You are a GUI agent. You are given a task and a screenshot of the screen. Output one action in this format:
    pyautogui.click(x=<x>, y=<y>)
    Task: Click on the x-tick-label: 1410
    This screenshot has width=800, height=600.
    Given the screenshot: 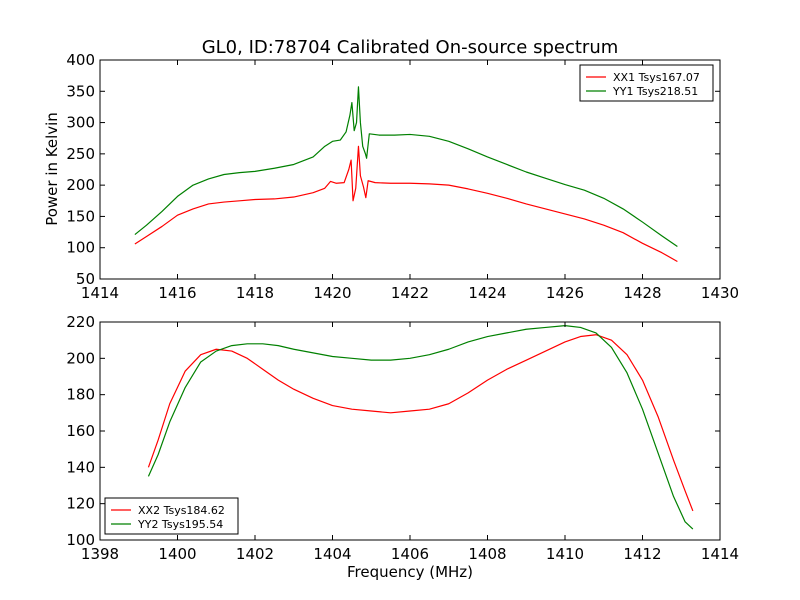 What is the action you would take?
    pyautogui.click(x=565, y=554)
    